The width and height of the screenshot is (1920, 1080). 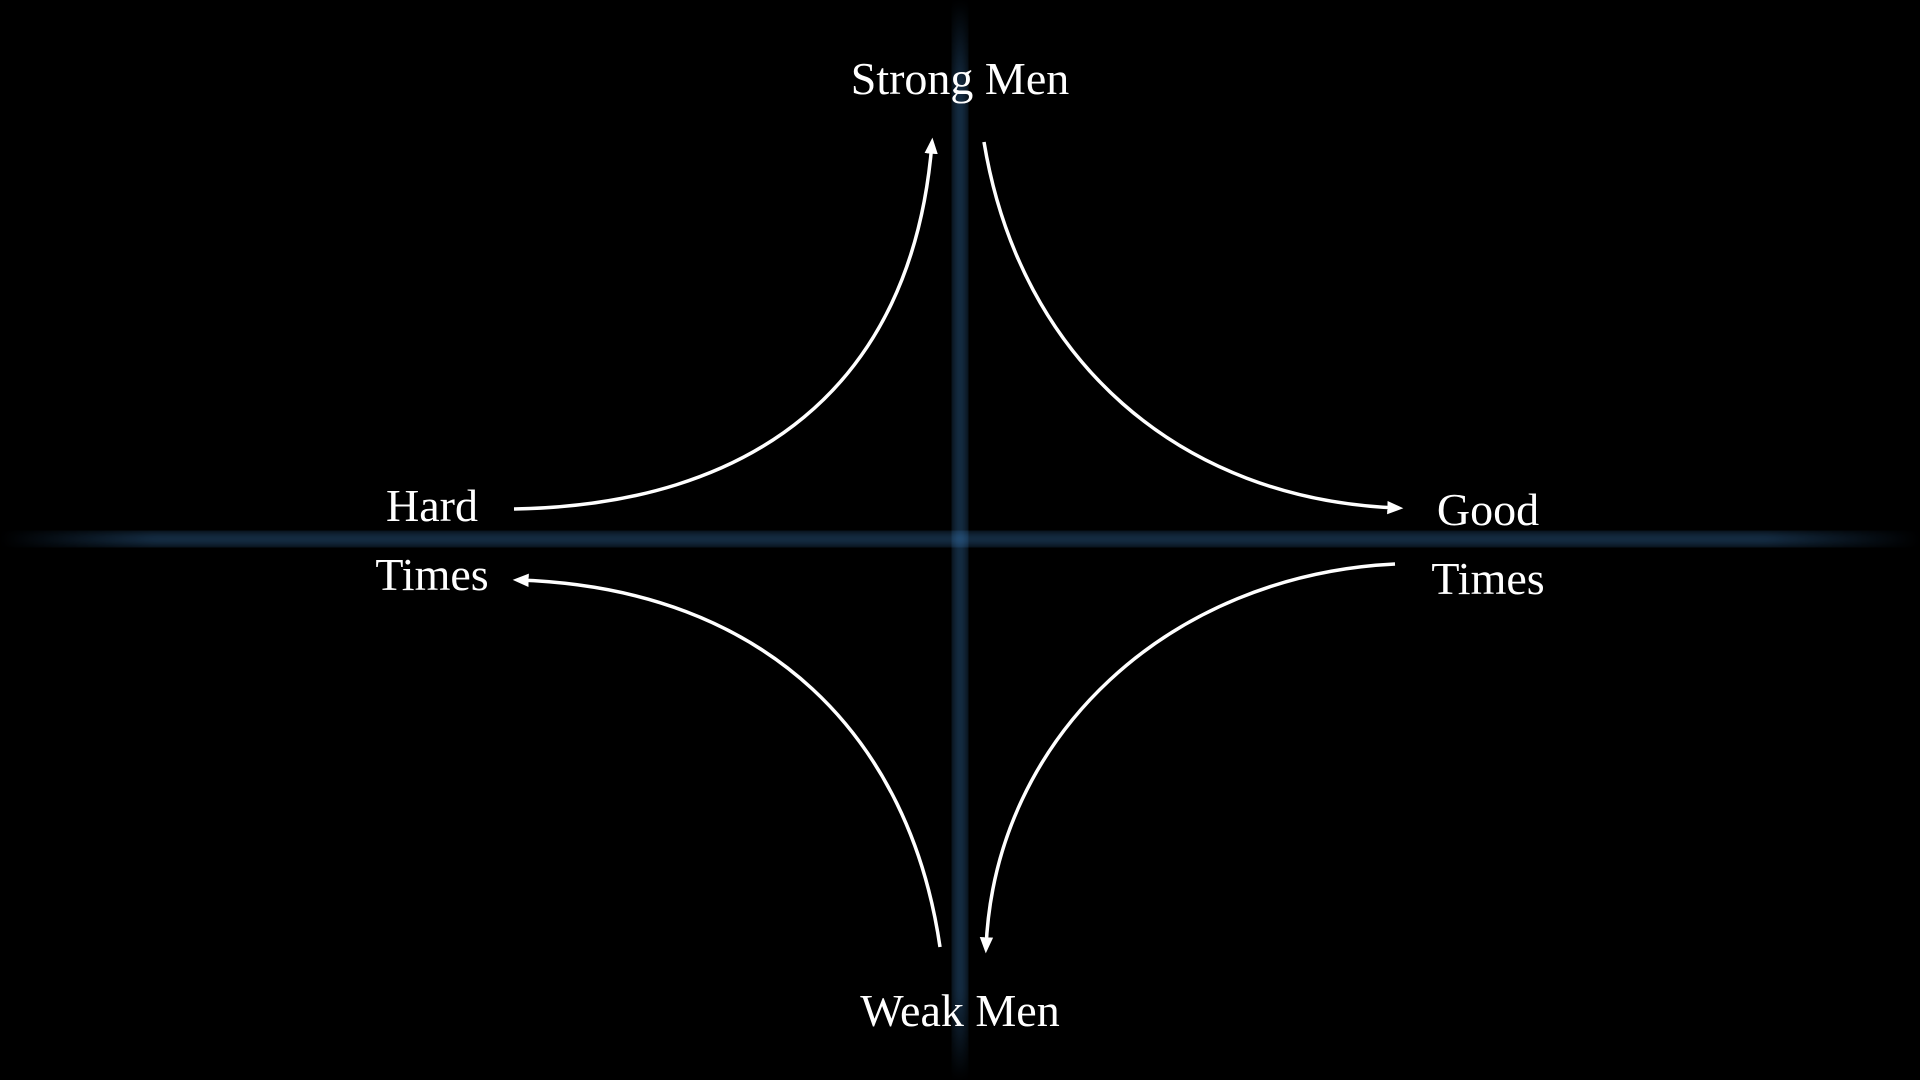 What do you see at coordinates (432, 574) in the screenshot?
I see `label-times-left: Times` at bounding box center [432, 574].